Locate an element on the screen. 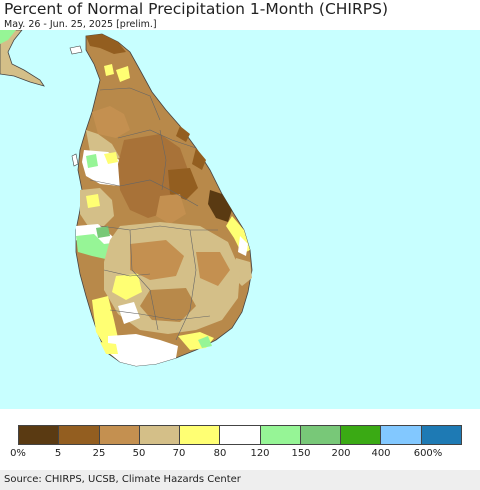 Image resolution: width=480 pixels, height=490 pixels. india-green-patch is located at coordinates (8, 37).